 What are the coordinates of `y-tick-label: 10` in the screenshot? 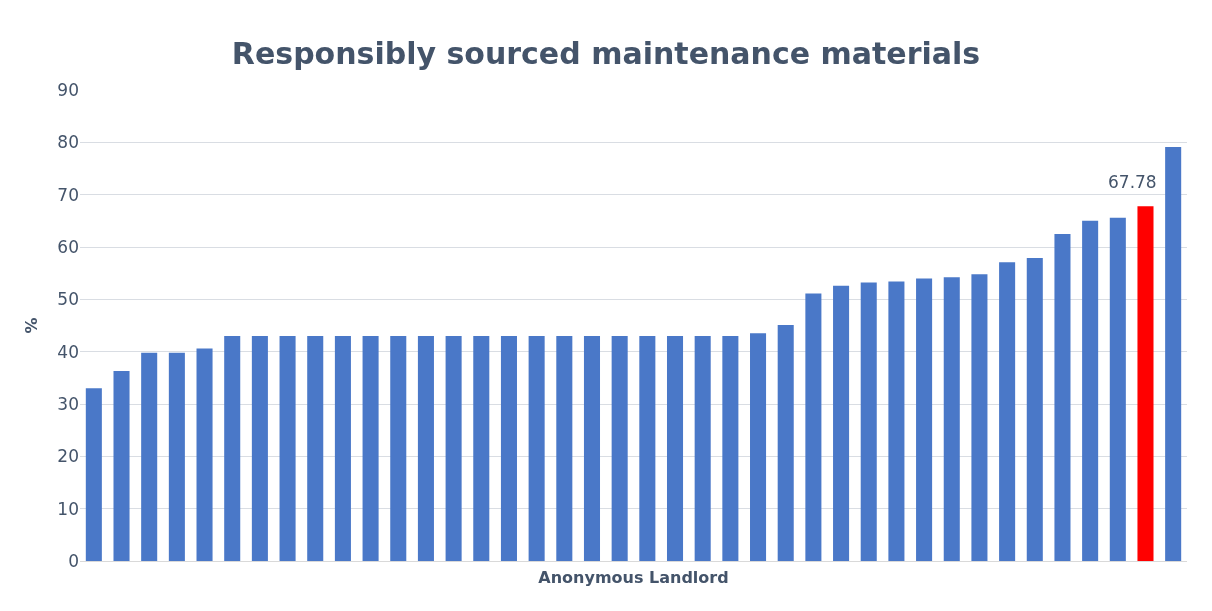 It's located at (68, 508).